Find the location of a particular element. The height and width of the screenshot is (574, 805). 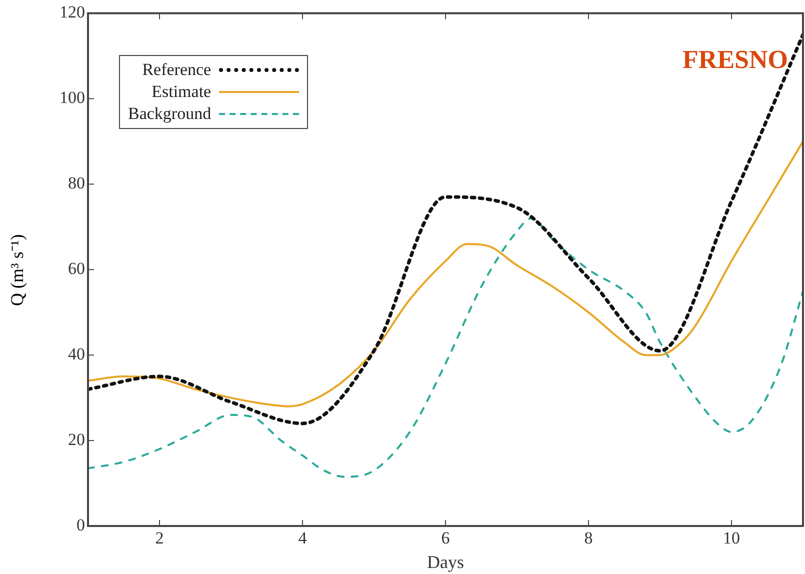

x-tick-label: 2 is located at coordinates (159, 538).